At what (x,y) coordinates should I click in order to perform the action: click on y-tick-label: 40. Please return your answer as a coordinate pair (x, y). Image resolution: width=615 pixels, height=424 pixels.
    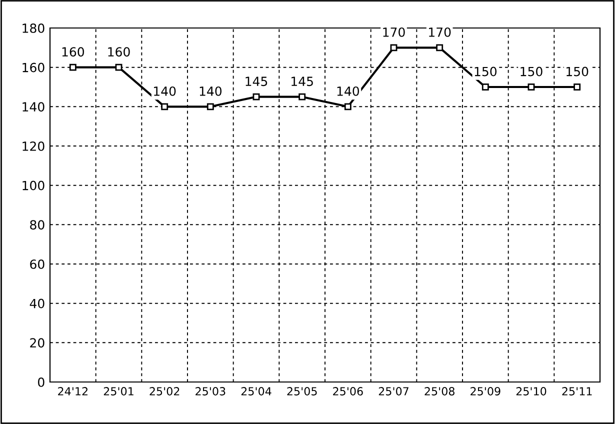
    Looking at the image, I should click on (37, 303).